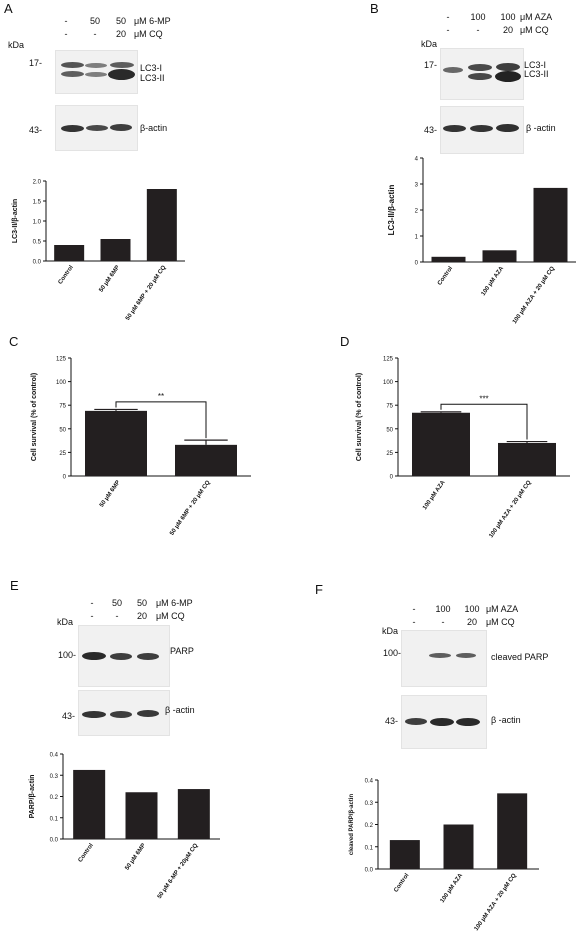 This screenshot has width=580, height=934. Describe the element at coordinates (534, 295) in the screenshot. I see `x-tick-label: 100 μM AZA + 20 μM CQ` at that location.